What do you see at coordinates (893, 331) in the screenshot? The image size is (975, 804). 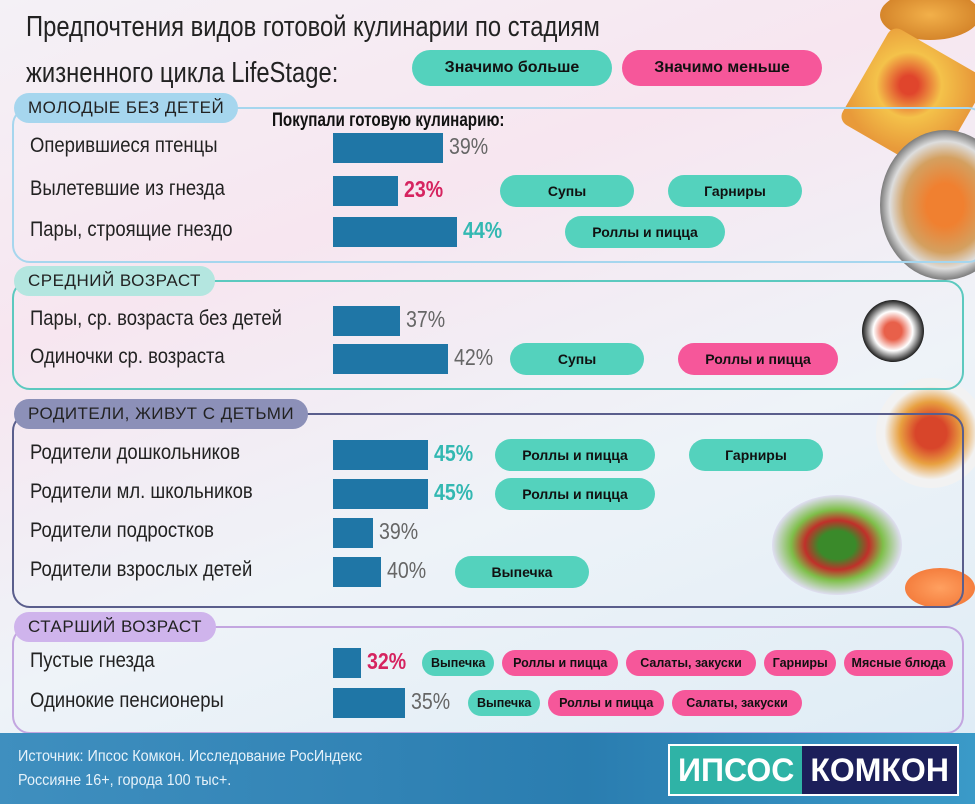 I see `sushi-roll-image` at bounding box center [893, 331].